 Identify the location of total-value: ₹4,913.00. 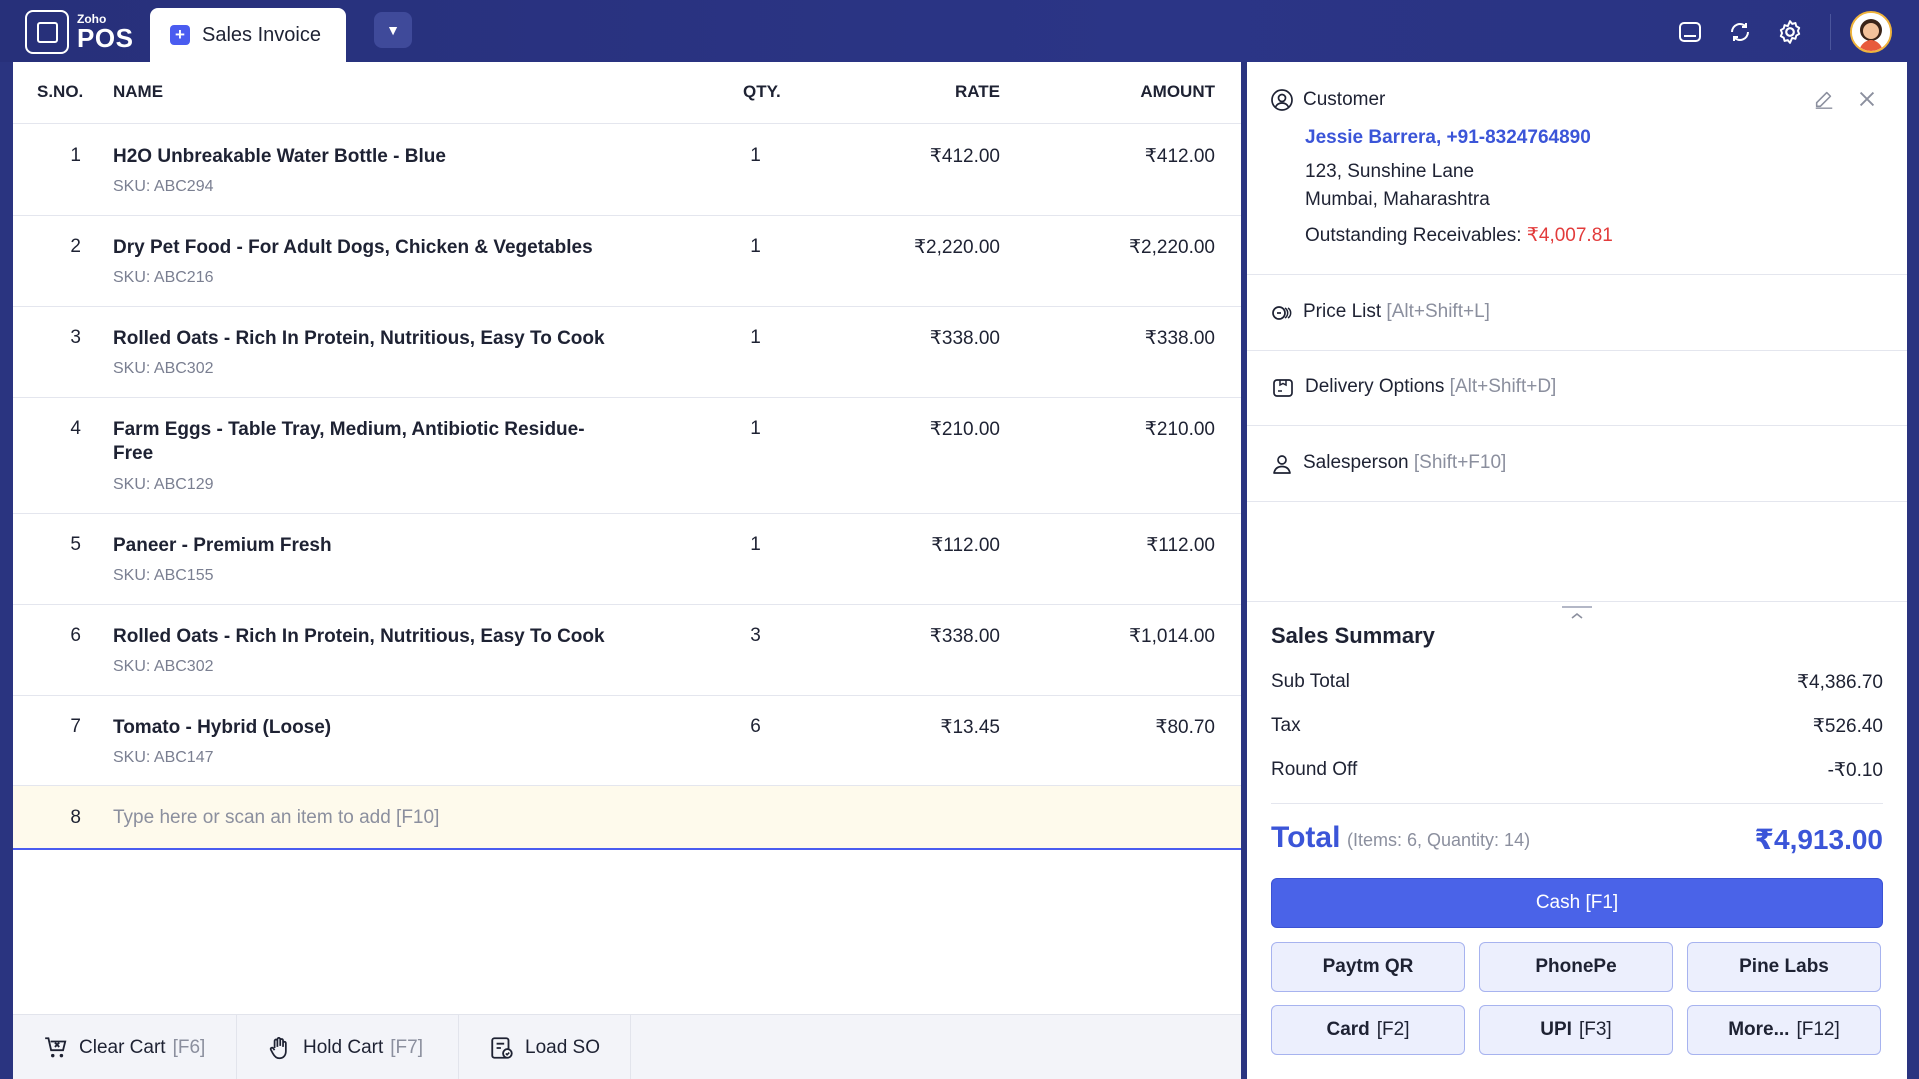
(1818, 839).